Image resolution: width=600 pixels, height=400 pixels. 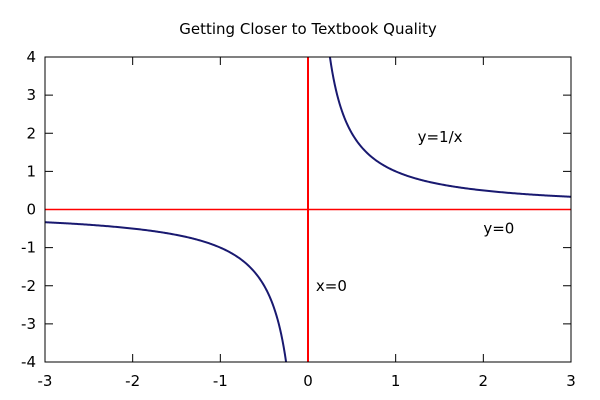 What do you see at coordinates (31, 57) in the screenshot?
I see `y-tick-label: 4` at bounding box center [31, 57].